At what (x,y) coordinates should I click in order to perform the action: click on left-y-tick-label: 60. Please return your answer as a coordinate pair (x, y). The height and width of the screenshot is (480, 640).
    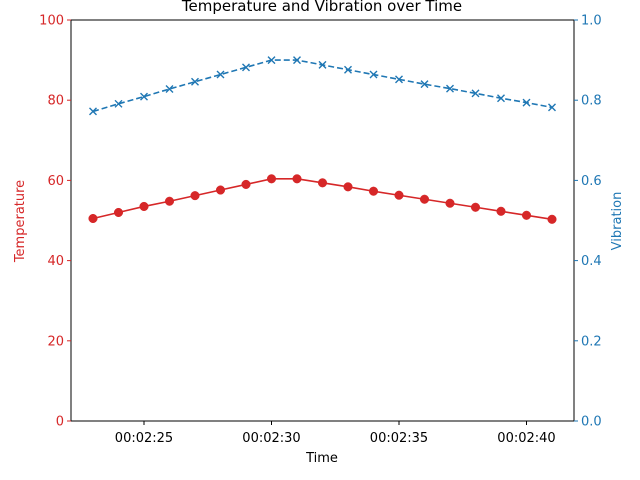
    Looking at the image, I should click on (55, 181).